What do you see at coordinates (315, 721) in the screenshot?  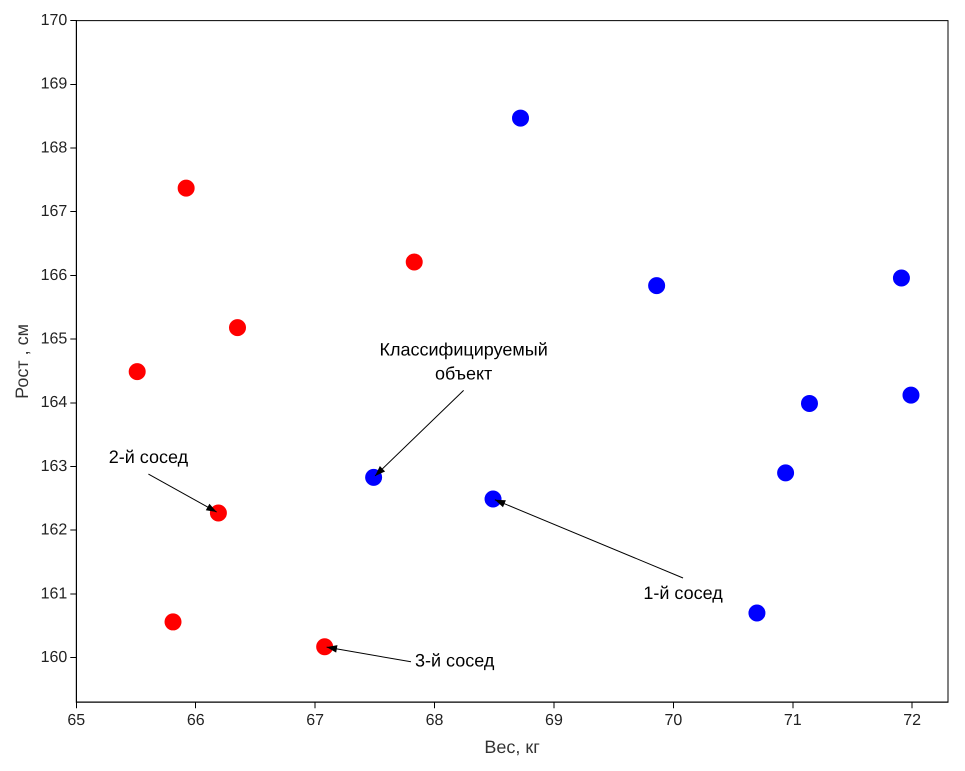 I see `x-tick-label: 67` at bounding box center [315, 721].